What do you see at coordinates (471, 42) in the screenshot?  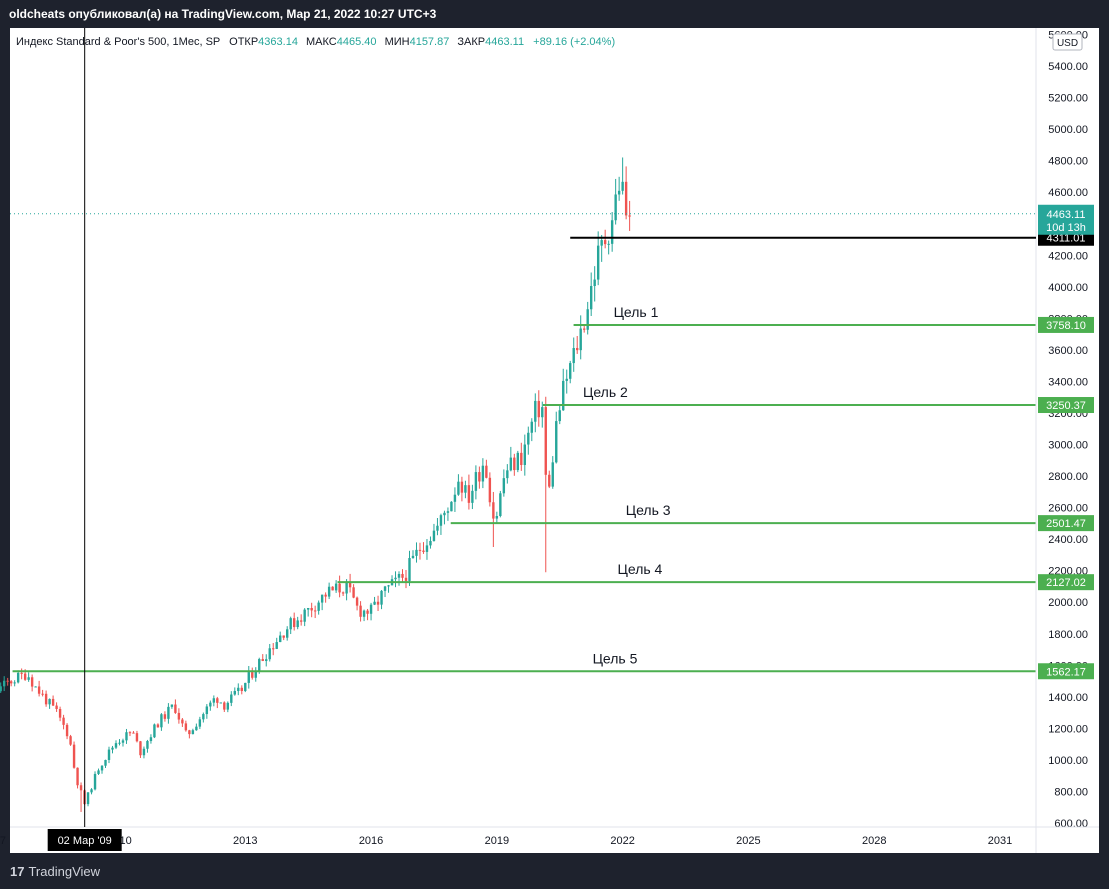 I see `legend-close-label: ЗАКР` at bounding box center [471, 42].